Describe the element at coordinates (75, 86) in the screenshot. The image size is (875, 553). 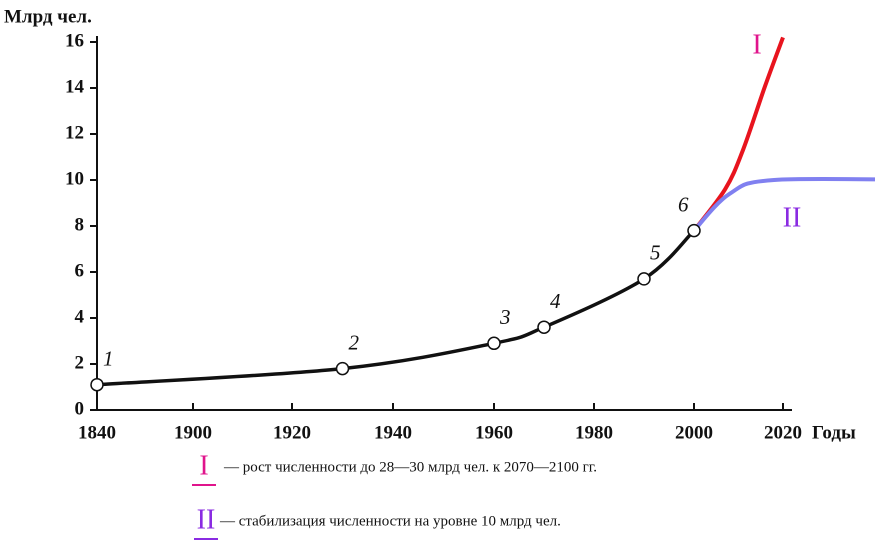
I see `y-tick-label: 14` at that location.